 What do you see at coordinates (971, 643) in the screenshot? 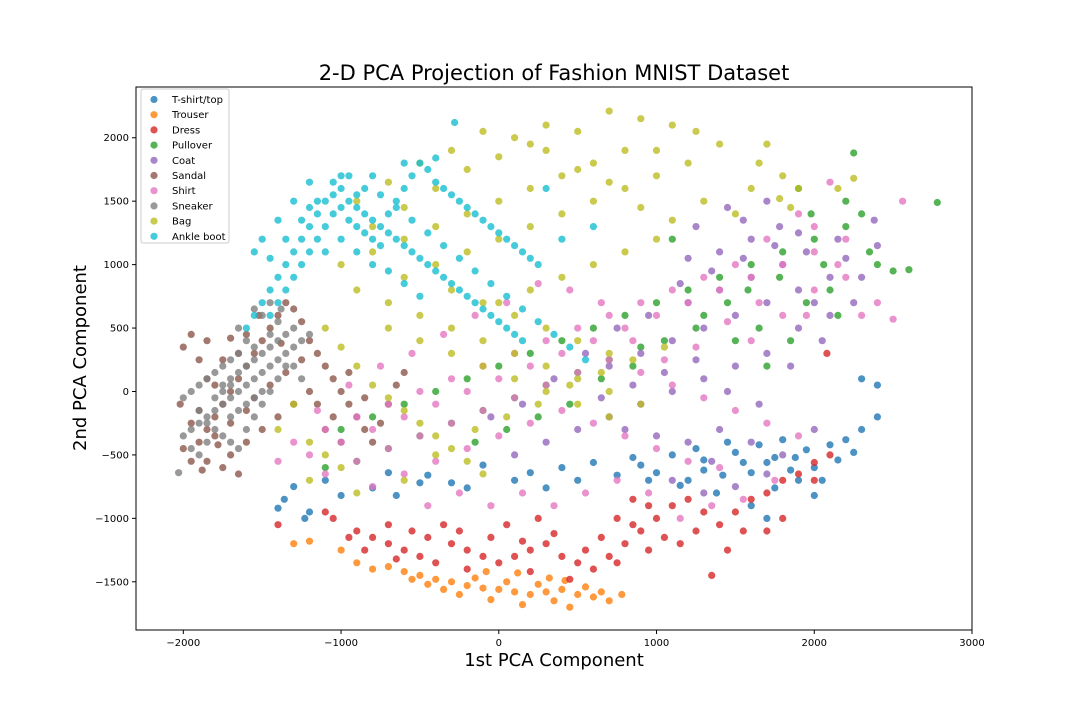
I see `x-tick-label: 3000` at bounding box center [971, 643].